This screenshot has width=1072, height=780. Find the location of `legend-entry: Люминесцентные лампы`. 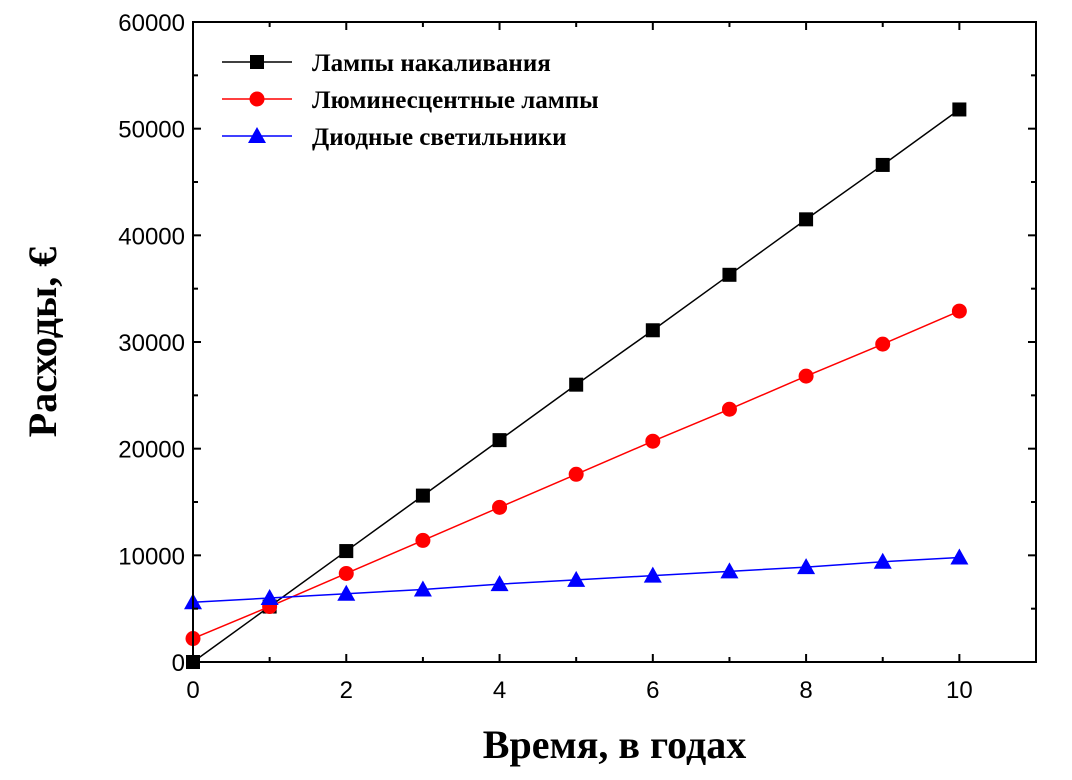

legend-entry: Люминесцентные лампы is located at coordinates (410, 100).